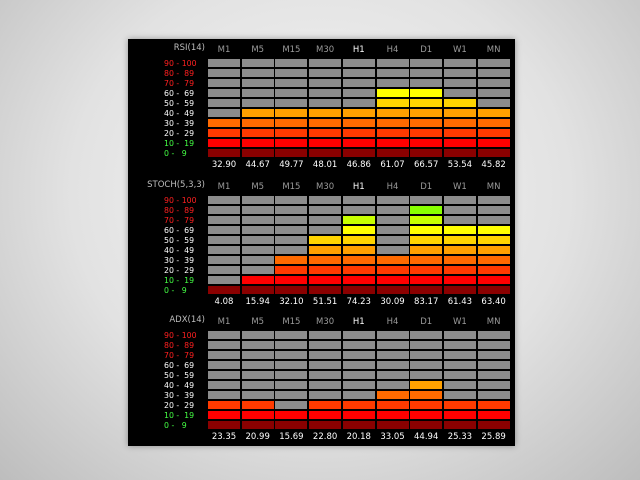  Describe the element at coordinates (358, 50) in the screenshot. I see `timeframe-label: H1` at that location.